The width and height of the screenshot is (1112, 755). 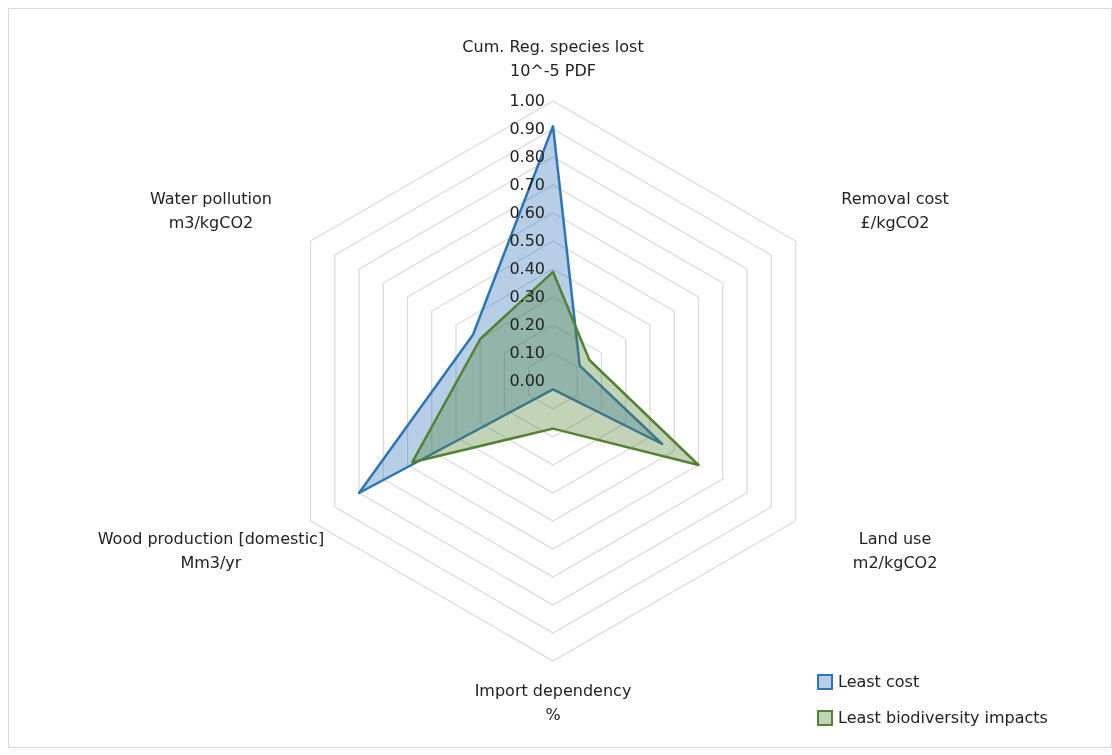 What do you see at coordinates (211, 550) in the screenshot?
I see `spoke-label: Wood production [domestic] Mm3/yr` at bounding box center [211, 550].